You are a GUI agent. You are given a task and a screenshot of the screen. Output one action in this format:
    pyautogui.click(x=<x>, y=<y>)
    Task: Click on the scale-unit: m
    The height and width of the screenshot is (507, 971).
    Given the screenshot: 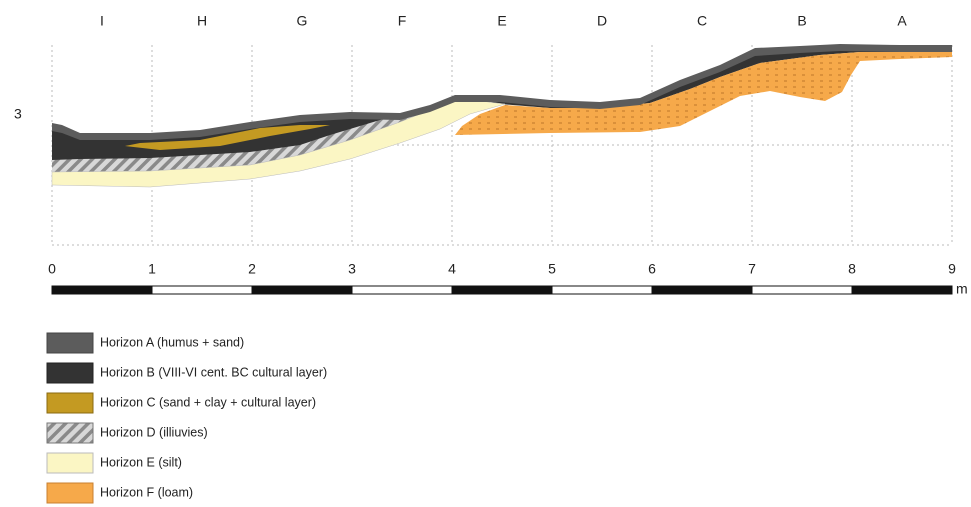 What is the action you would take?
    pyautogui.click(x=962, y=289)
    